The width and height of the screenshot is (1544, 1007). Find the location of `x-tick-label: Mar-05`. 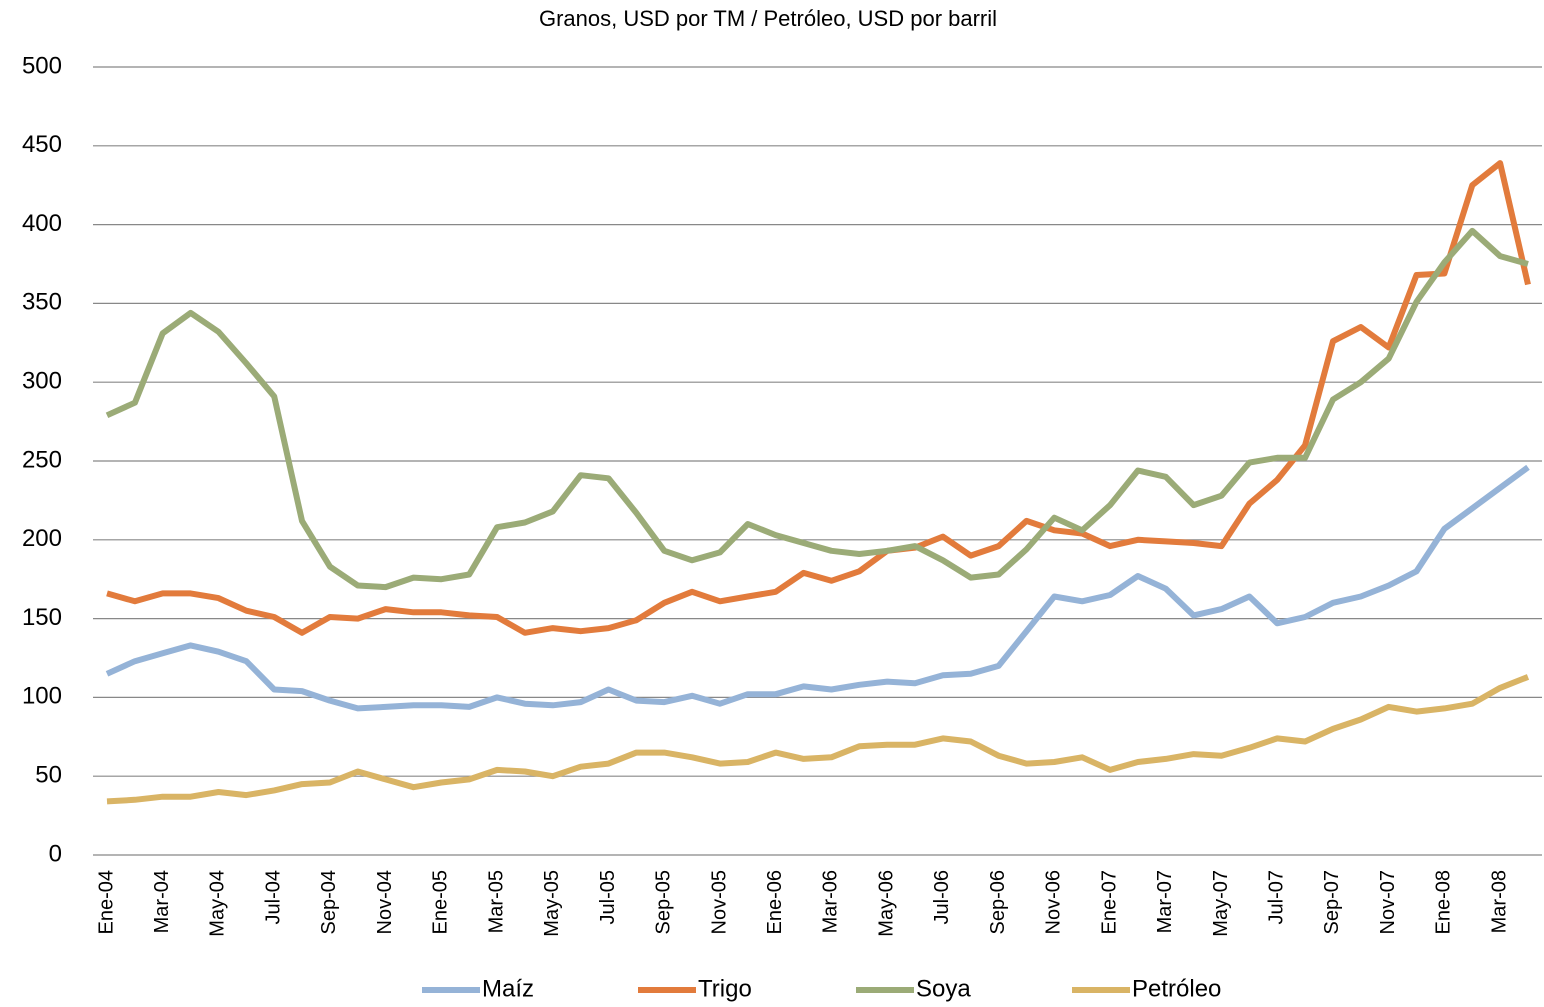

x-tick-label: Mar-05 is located at coordinates (496, 901).